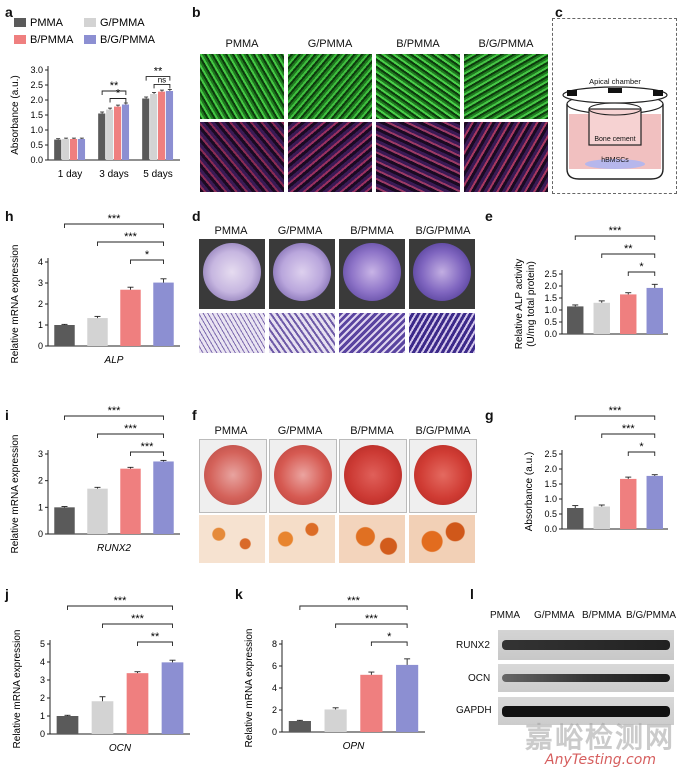  I want to click on photo-label-bgpmma: B/G/PMMA, so click(506, 44).